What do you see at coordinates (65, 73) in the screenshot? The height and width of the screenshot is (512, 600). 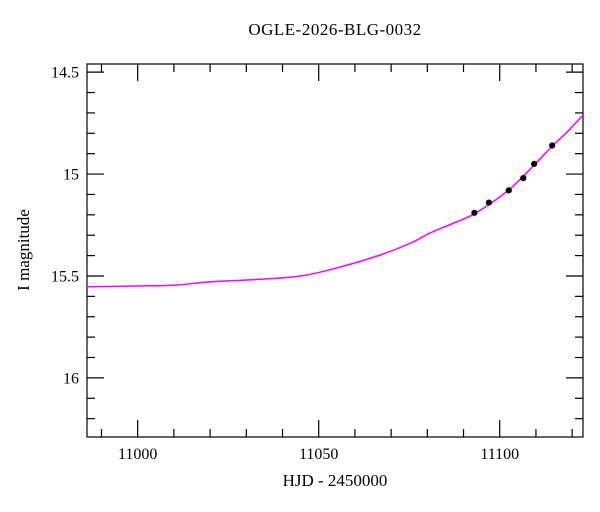 I see `y-tick-label: 14.5` at bounding box center [65, 73].